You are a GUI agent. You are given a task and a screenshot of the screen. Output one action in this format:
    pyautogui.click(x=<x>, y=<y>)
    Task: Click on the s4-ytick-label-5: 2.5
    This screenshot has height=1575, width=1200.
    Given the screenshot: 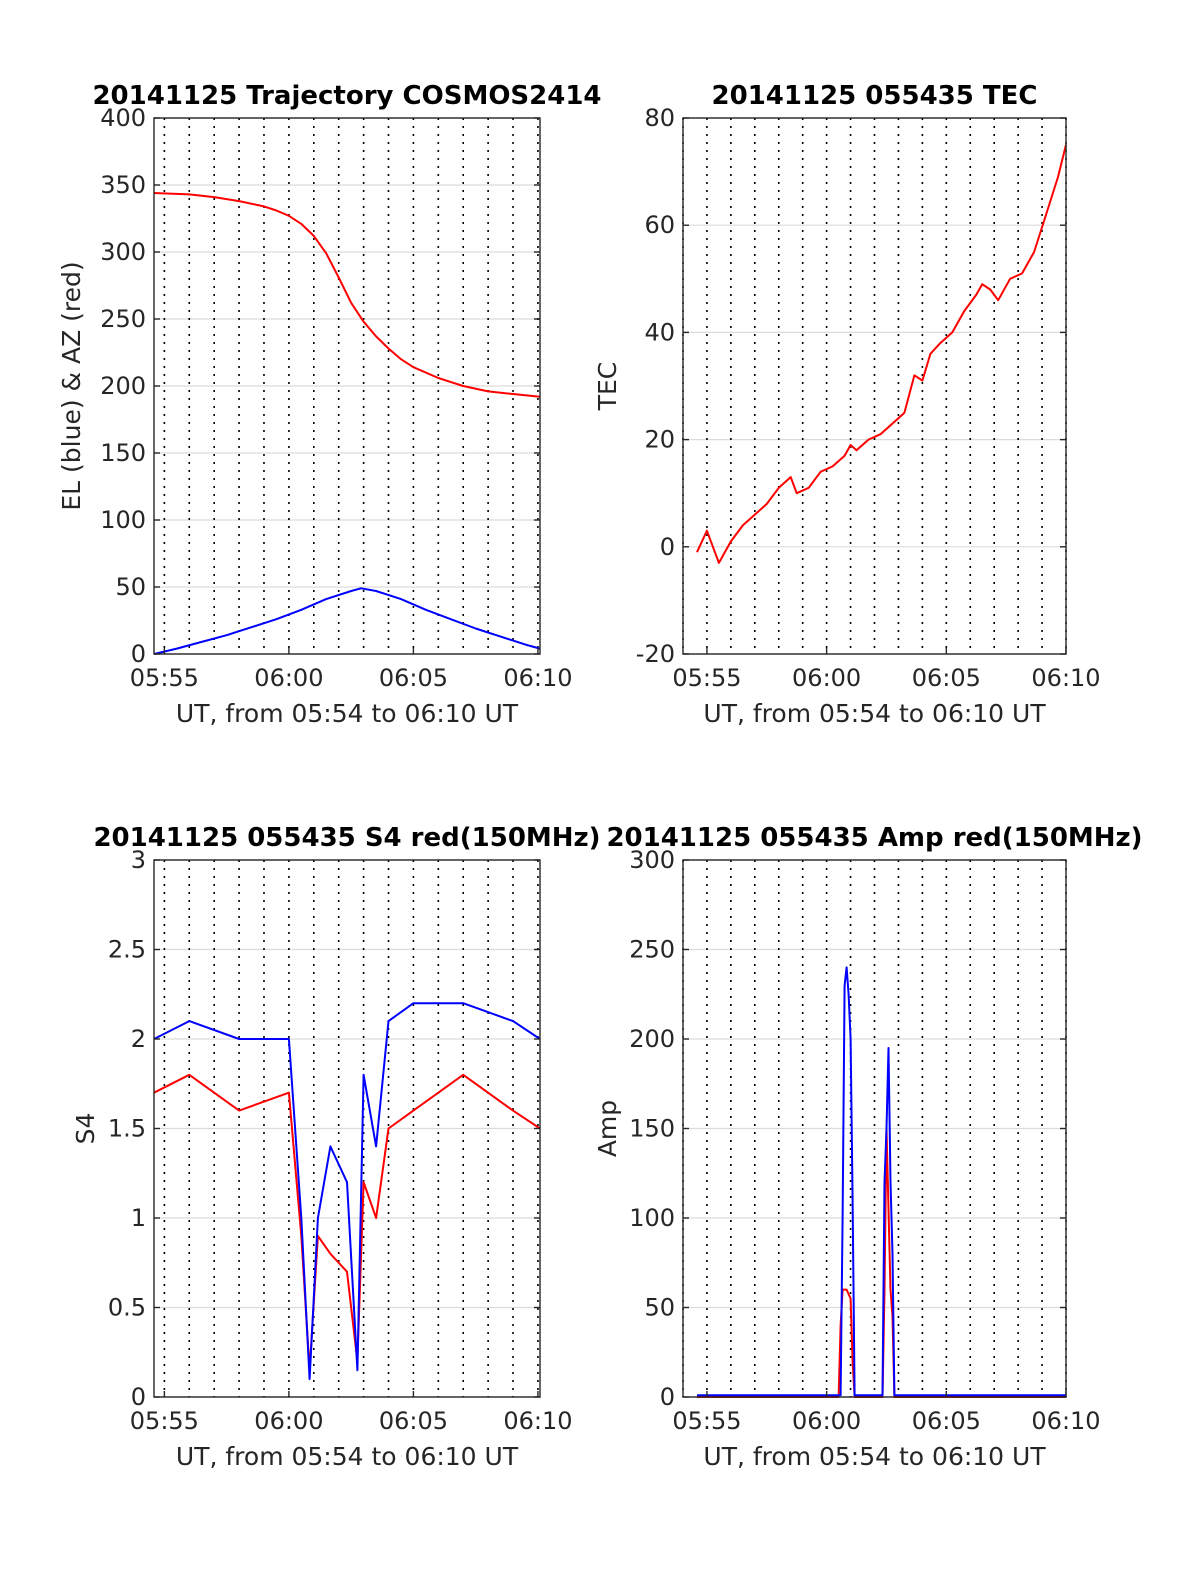 What is the action you would take?
    pyautogui.click(x=127, y=950)
    